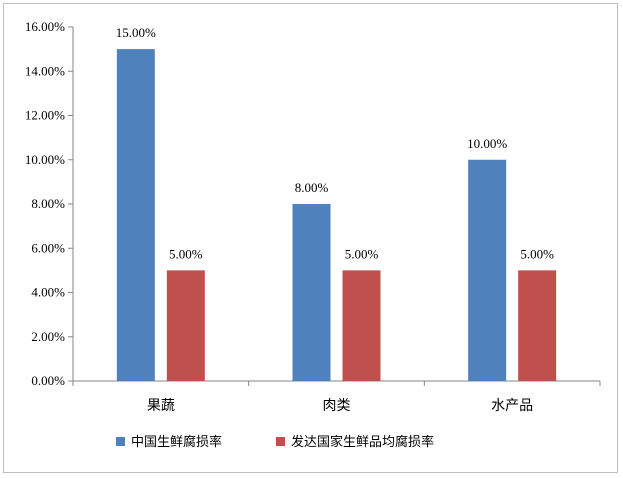 This screenshot has width=623, height=478. Describe the element at coordinates (45, 159) in the screenshot. I see `y-tick-label: 10.00%` at that location.